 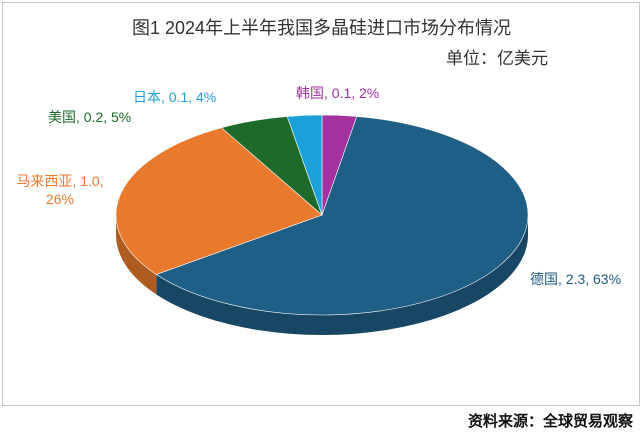 What do you see at coordinates (321, 28) in the screenshot?
I see `chart-title: 图1 2024年上半年我国多晶硅进口市场分布情况` at bounding box center [321, 28].